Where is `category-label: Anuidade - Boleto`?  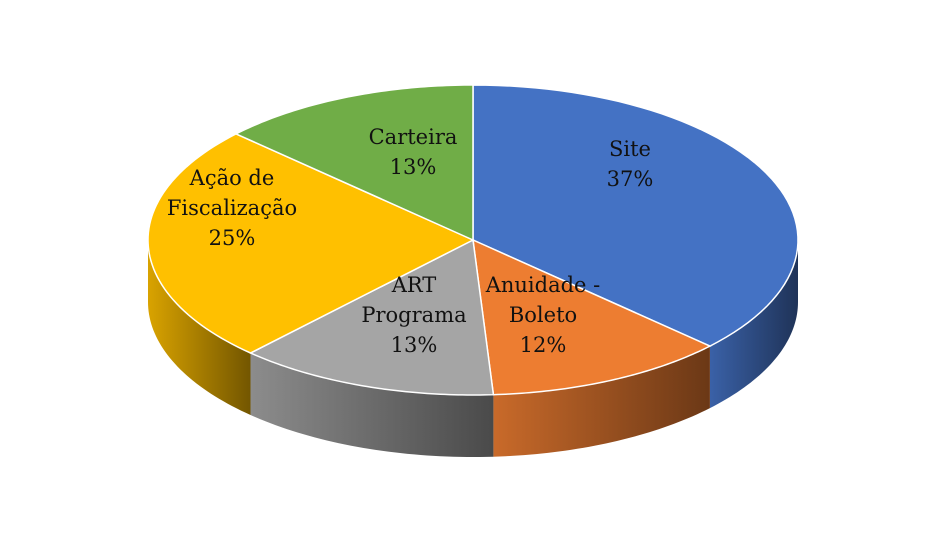
category-label: Anuidade - Boleto is located at coordinates (543, 300).